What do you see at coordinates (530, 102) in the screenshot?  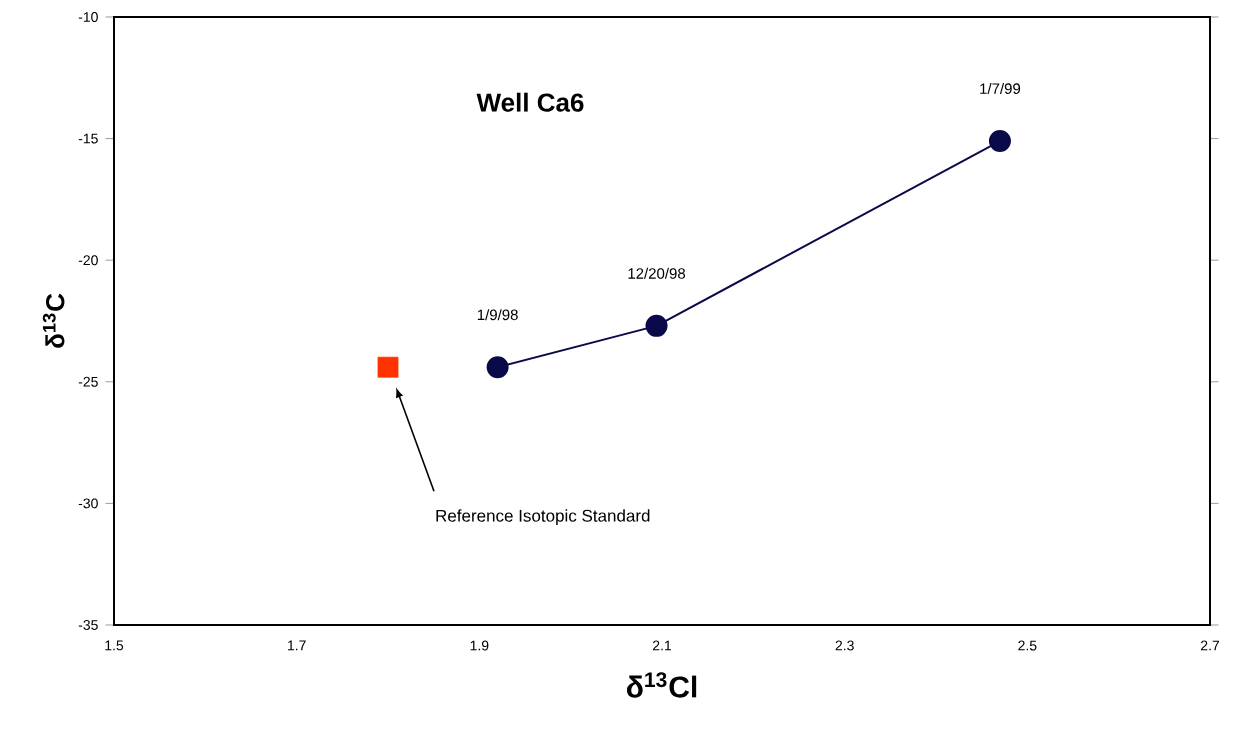 I see `text: Well Ca6` at bounding box center [530, 102].